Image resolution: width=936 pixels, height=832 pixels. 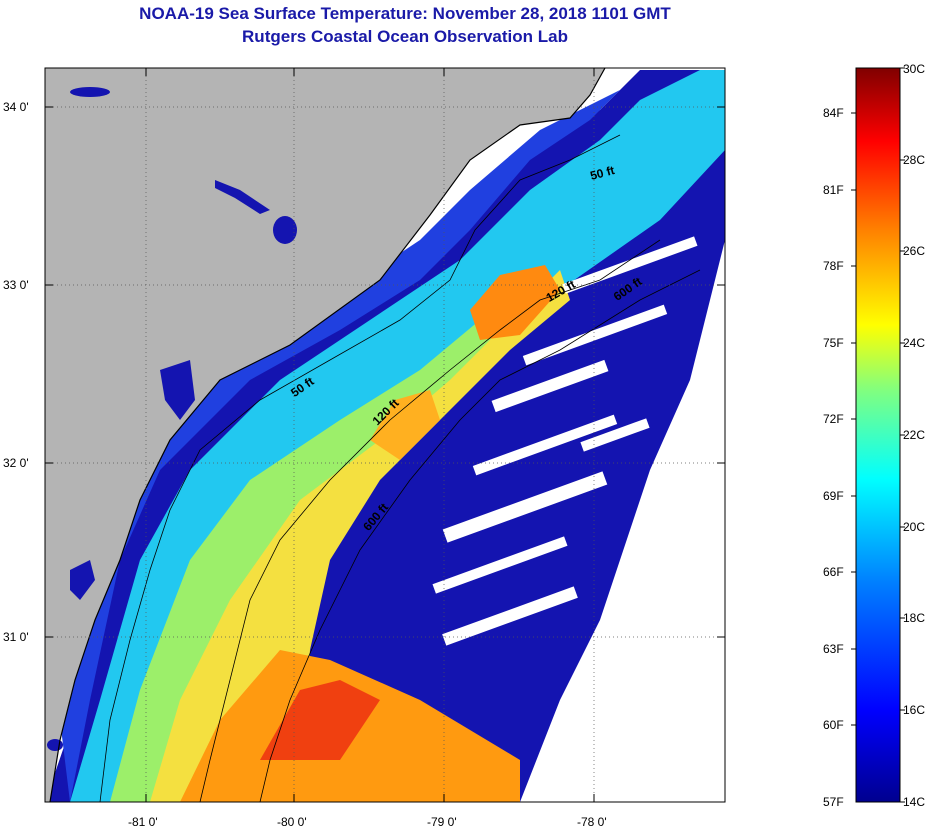 I want to click on colorbar-label-c: 30C, so click(x=914, y=69).